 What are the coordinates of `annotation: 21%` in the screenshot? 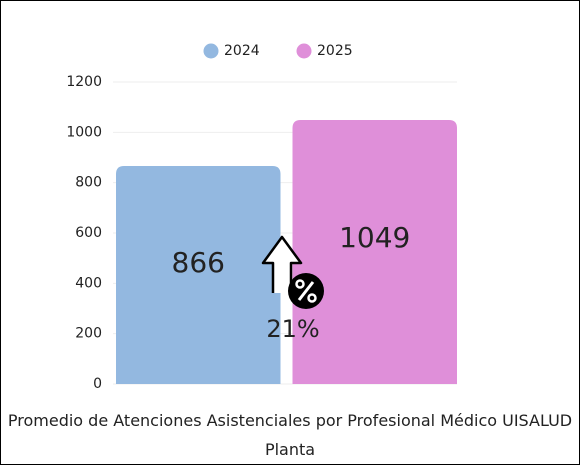 It's located at (292, 329).